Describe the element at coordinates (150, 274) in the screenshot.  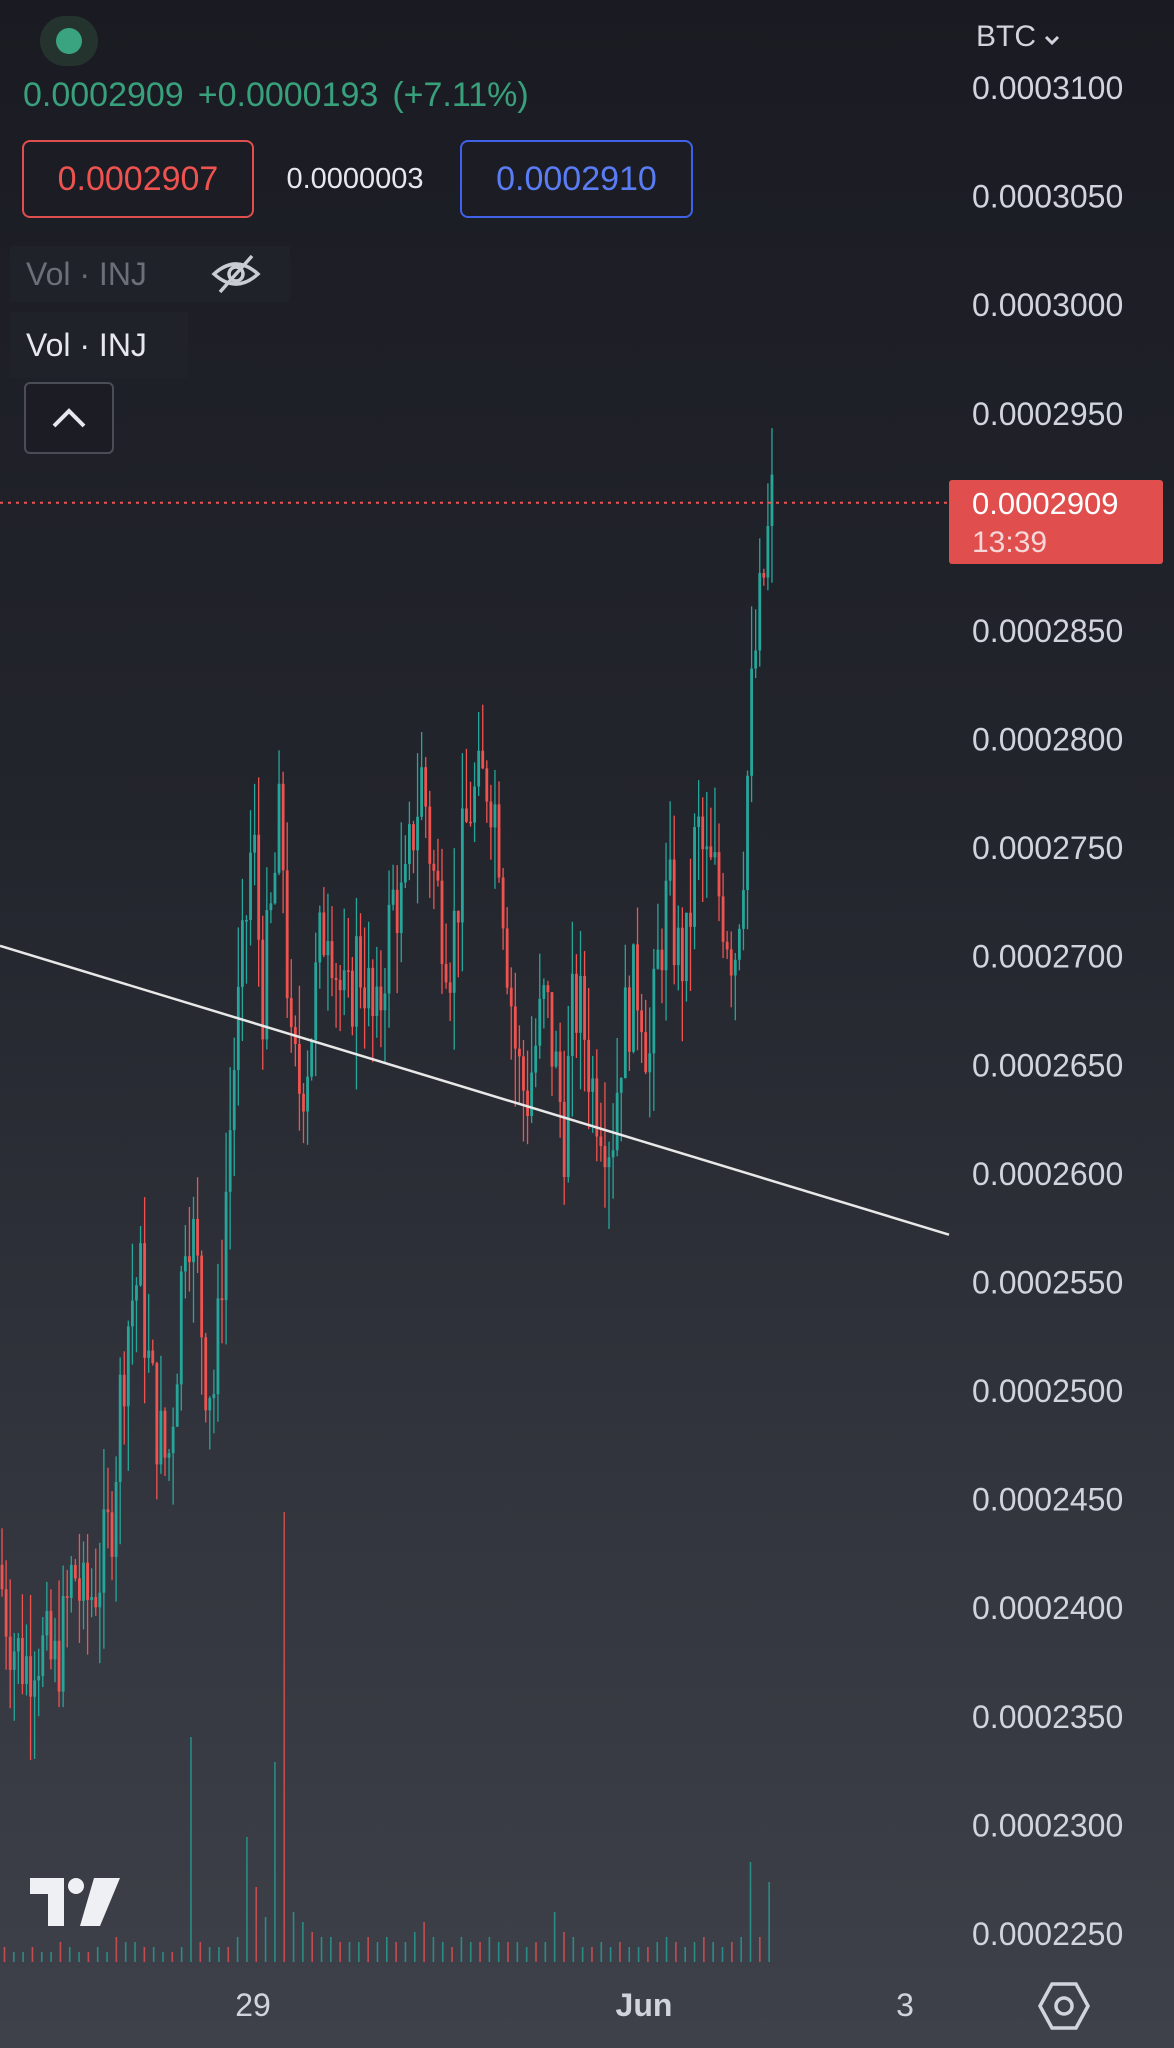
I see `volume-legend-hidden: Vol · INJ` at that location.